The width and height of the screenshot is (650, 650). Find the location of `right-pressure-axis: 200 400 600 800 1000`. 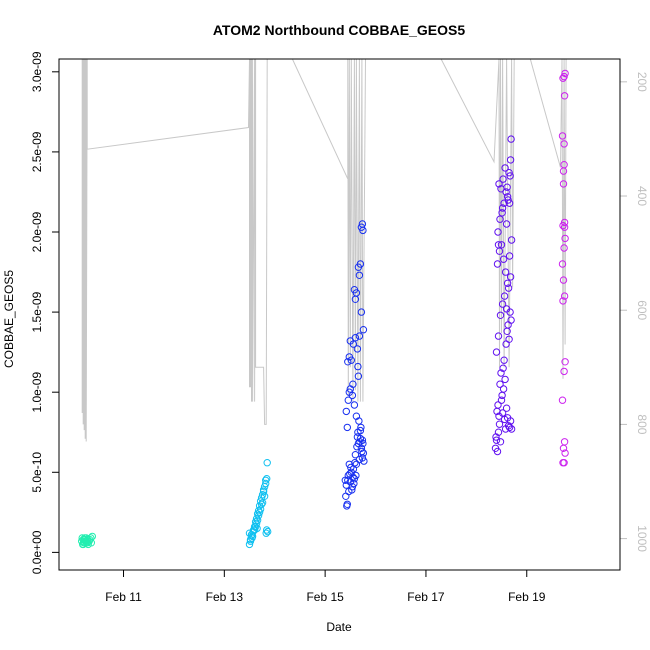

right-pressure-axis: 200 400 600 800 1000 is located at coordinates (634, 312).